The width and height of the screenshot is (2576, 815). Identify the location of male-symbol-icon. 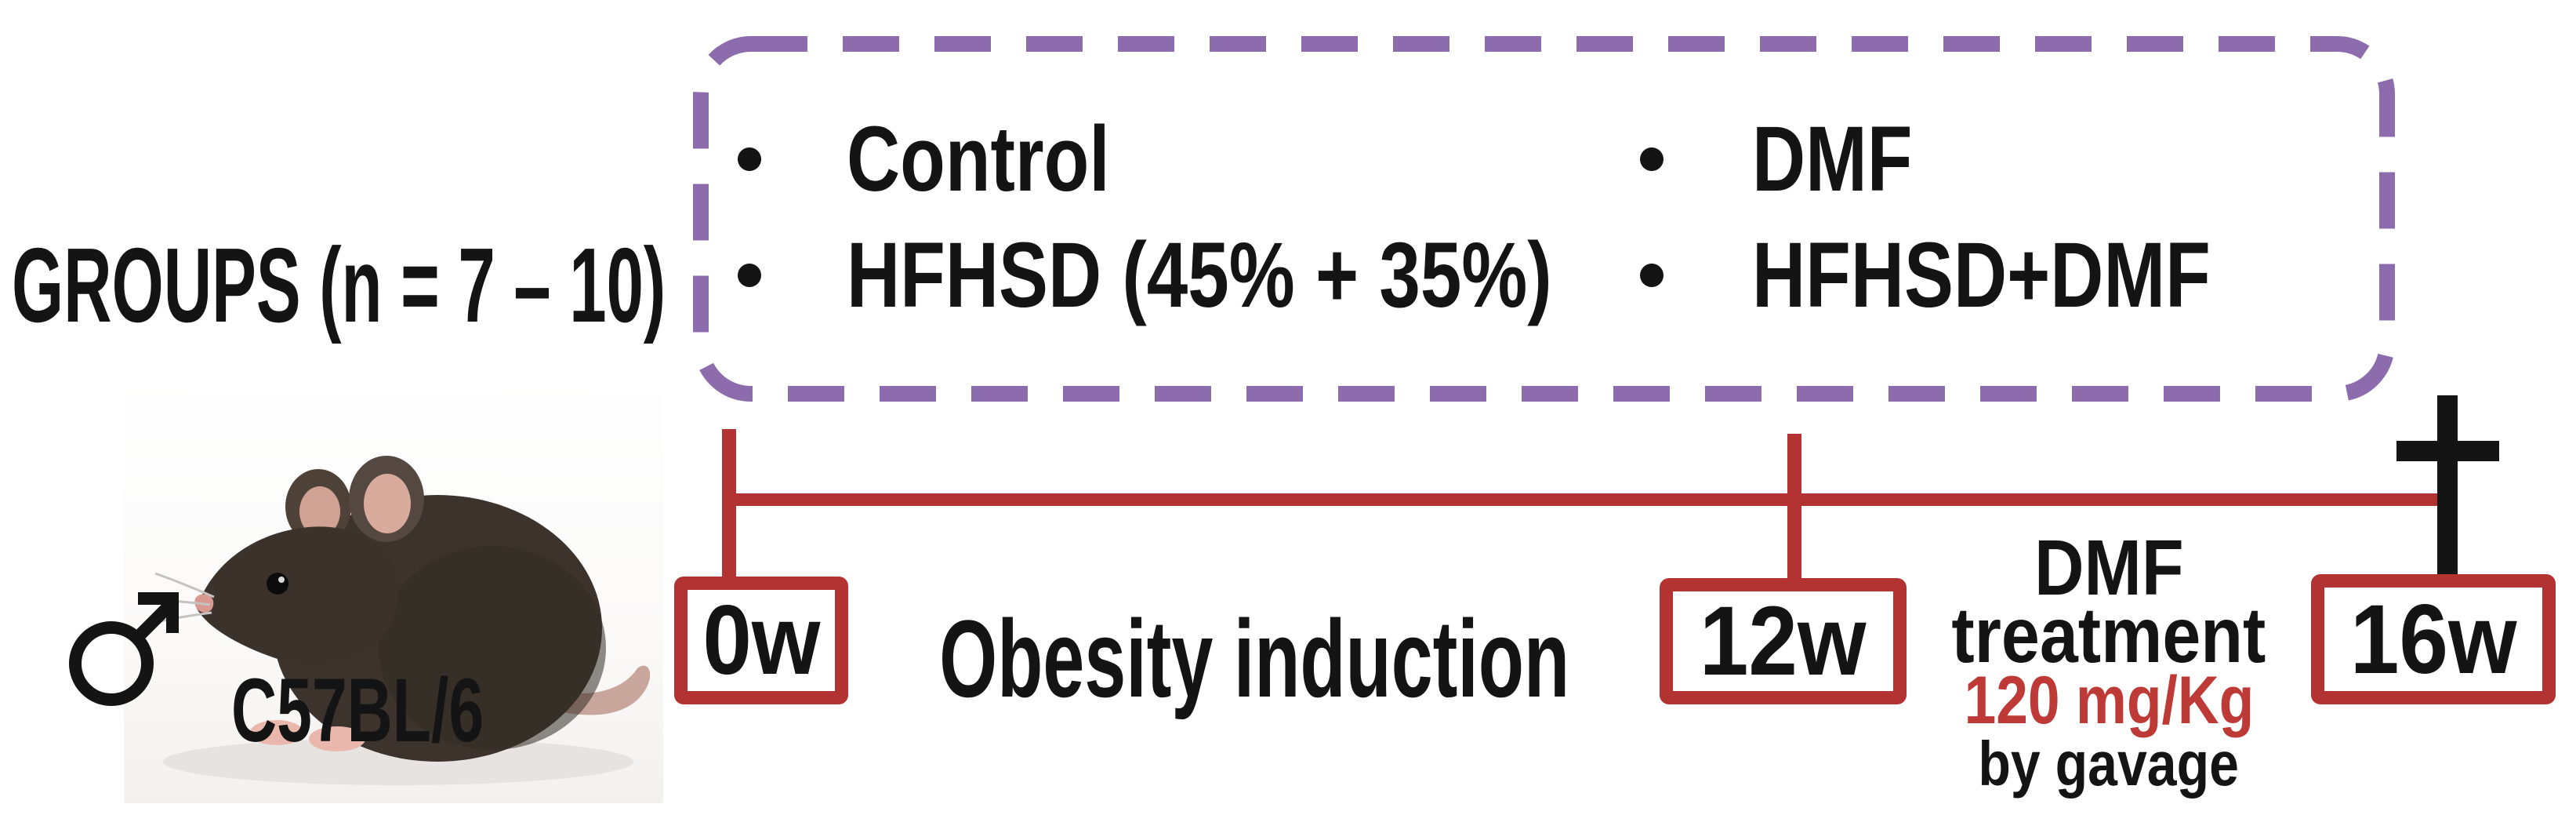
(124, 649).